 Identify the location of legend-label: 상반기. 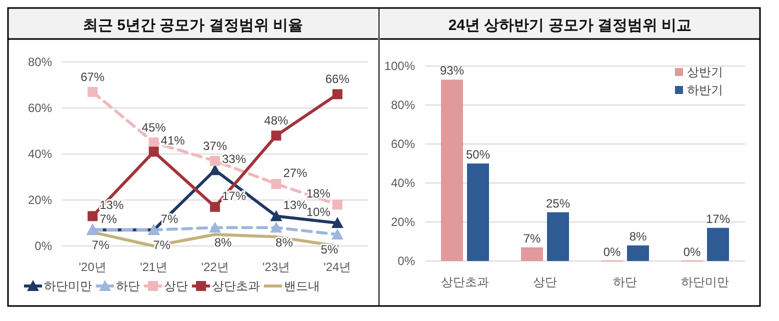
(705, 72).